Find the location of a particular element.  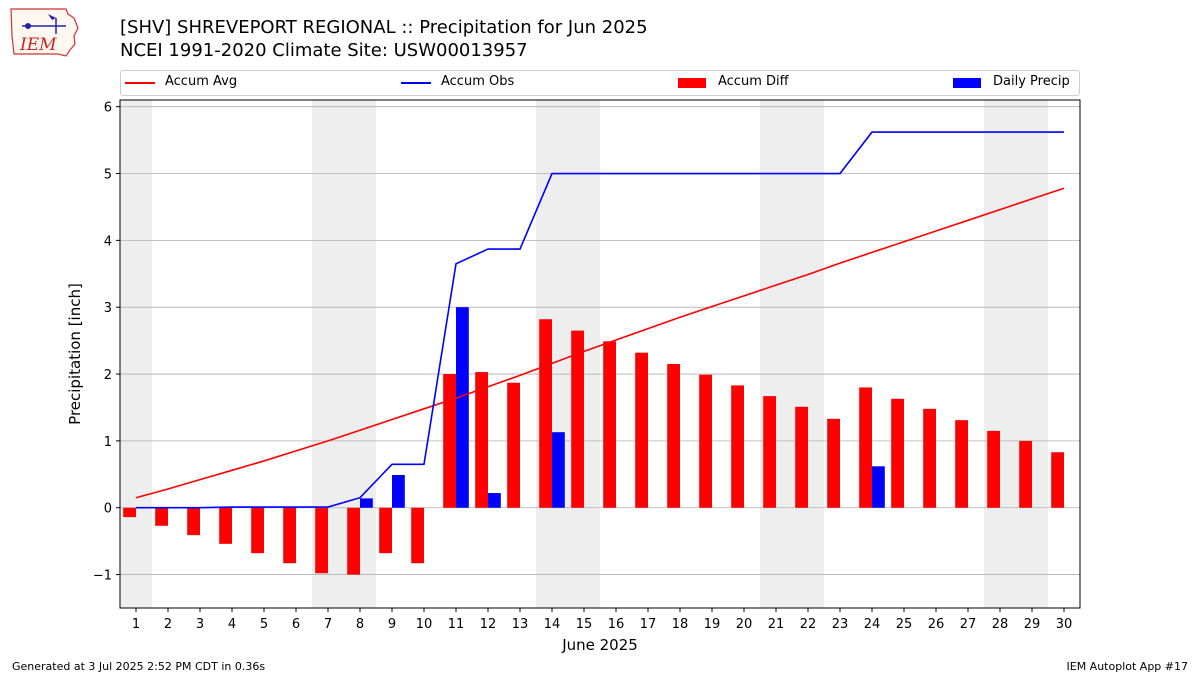

logo-text: IEM is located at coordinates (38, 45).